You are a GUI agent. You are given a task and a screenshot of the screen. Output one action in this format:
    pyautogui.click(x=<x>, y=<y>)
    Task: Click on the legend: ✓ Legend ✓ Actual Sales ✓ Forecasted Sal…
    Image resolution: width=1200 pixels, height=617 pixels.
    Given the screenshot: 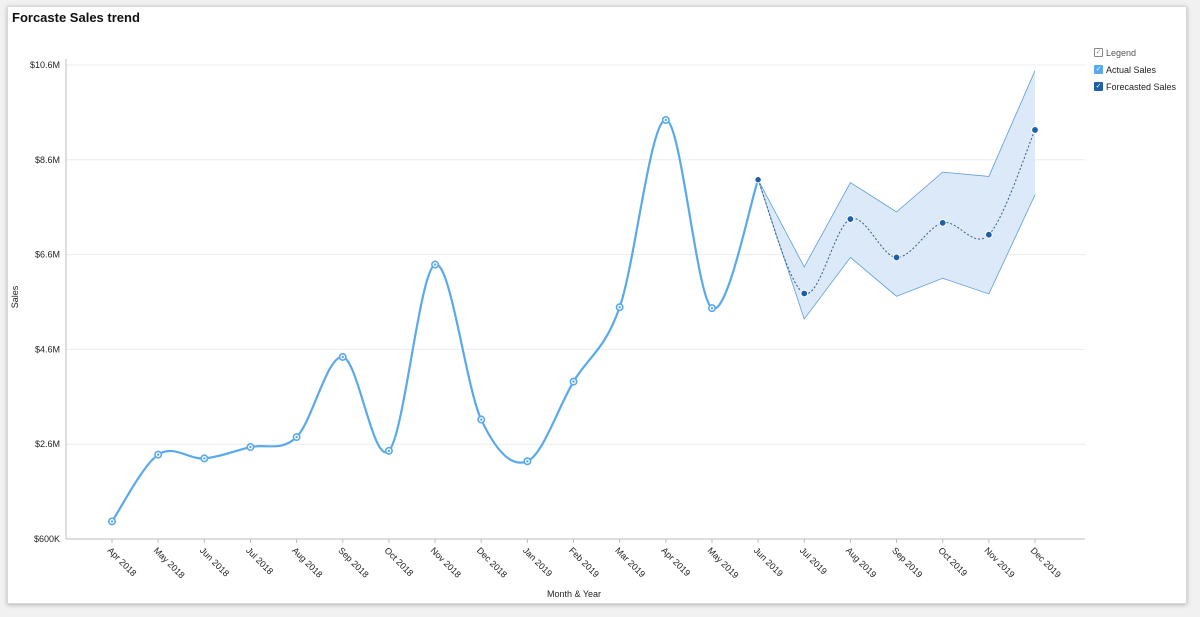 What is the action you would take?
    pyautogui.click(x=1135, y=69)
    